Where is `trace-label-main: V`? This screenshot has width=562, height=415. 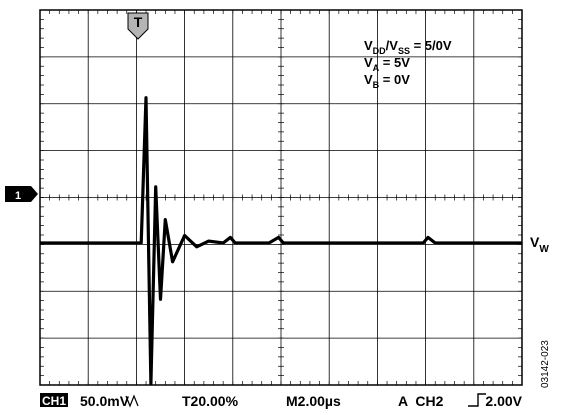
trace-label-main: V is located at coordinates (535, 242).